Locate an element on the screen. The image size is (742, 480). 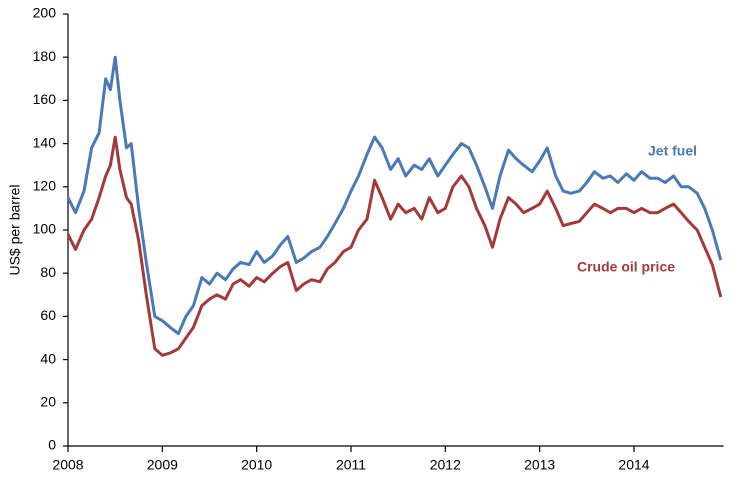
x-tick-label: 2011 is located at coordinates (351, 465).